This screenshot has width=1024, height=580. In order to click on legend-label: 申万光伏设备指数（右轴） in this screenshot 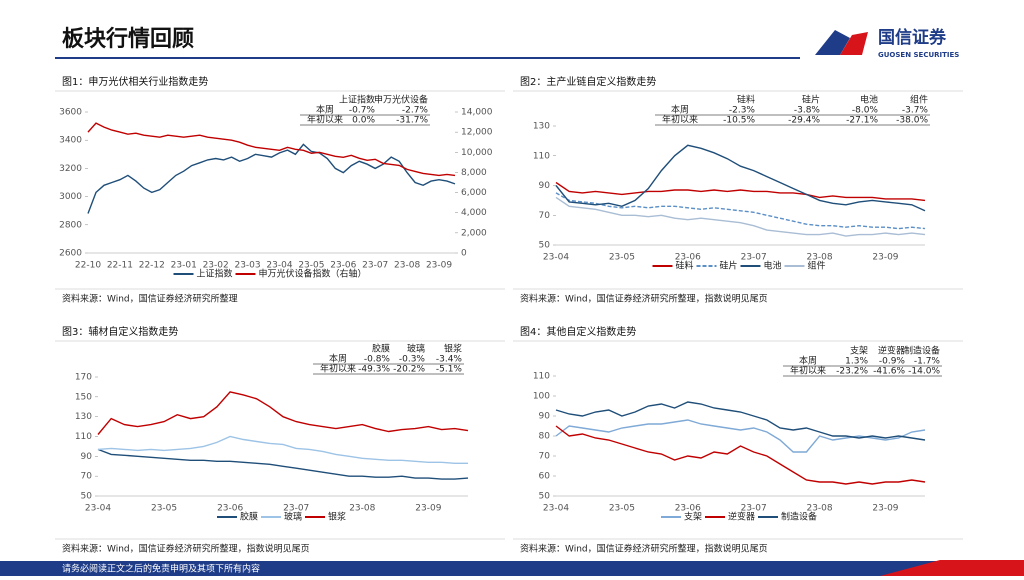, I will do `click(313, 274)`.